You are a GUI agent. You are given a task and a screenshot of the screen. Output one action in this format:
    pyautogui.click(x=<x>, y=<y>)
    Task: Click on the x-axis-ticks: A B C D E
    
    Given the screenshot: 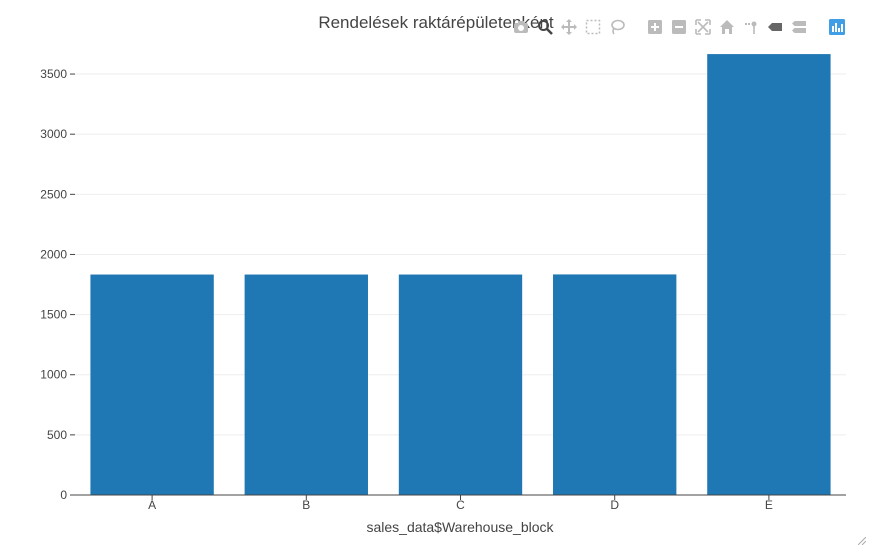 What is the action you would take?
    pyautogui.click(x=460, y=503)
    